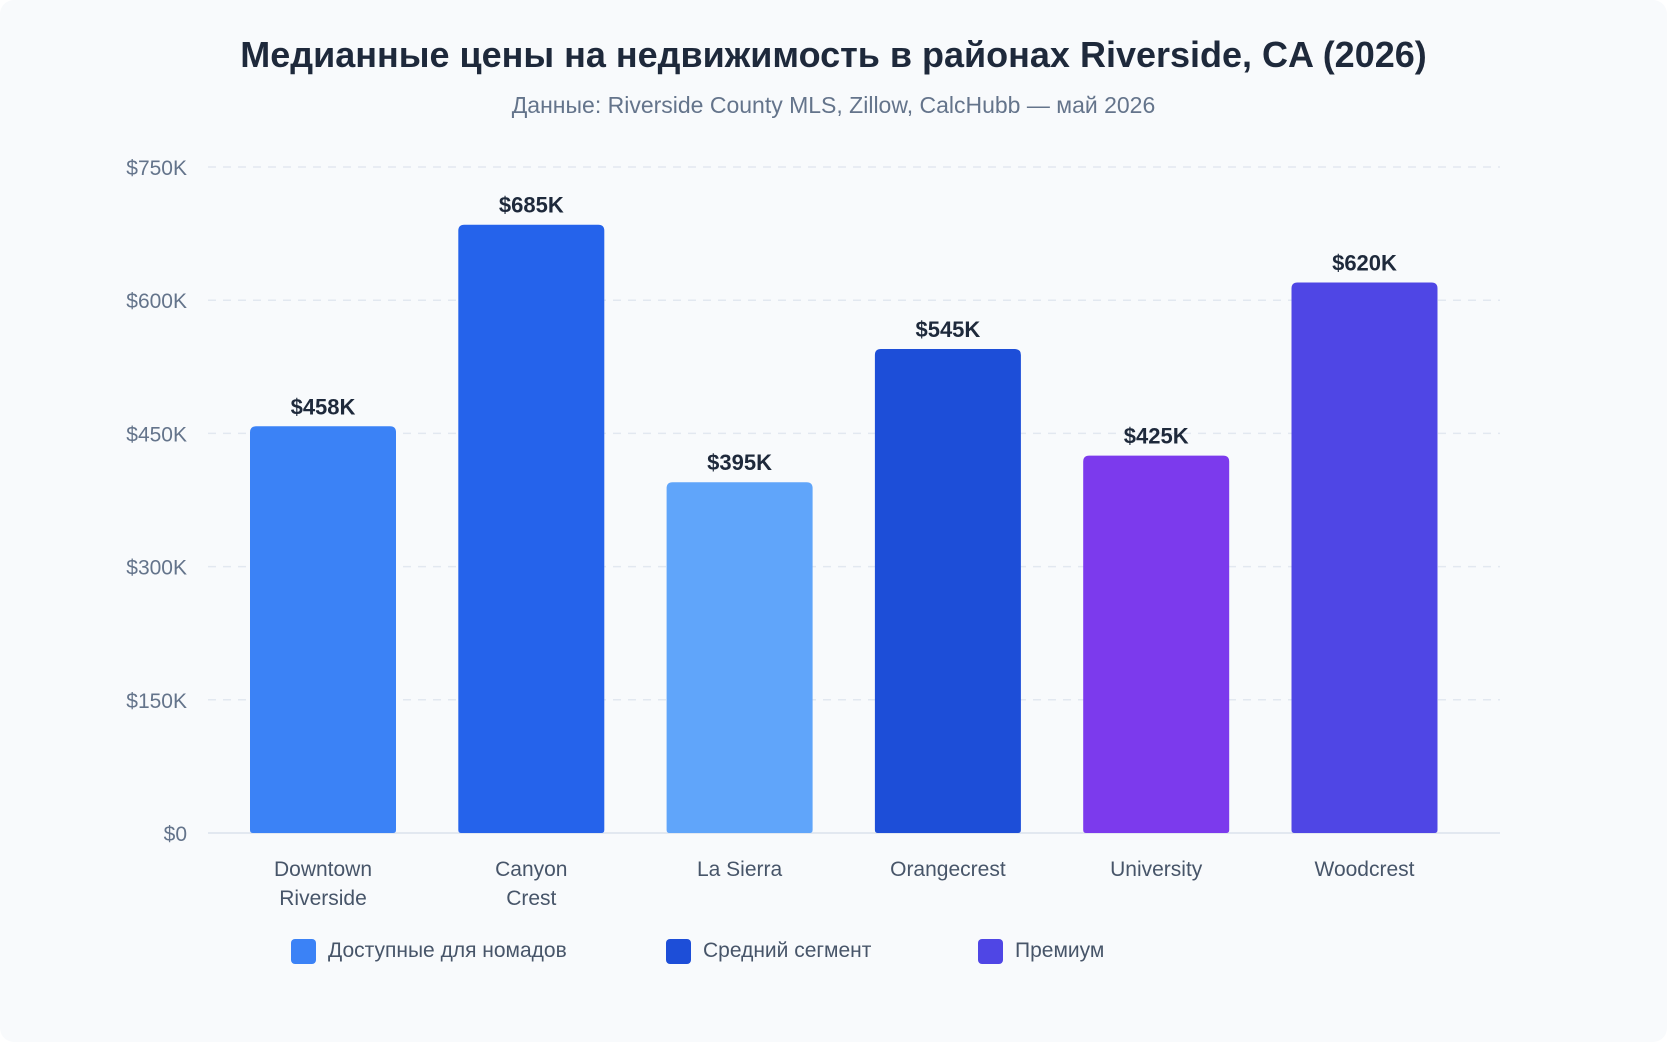  What do you see at coordinates (303, 951) in the screenshot?
I see `legend-swatch-affordable` at bounding box center [303, 951].